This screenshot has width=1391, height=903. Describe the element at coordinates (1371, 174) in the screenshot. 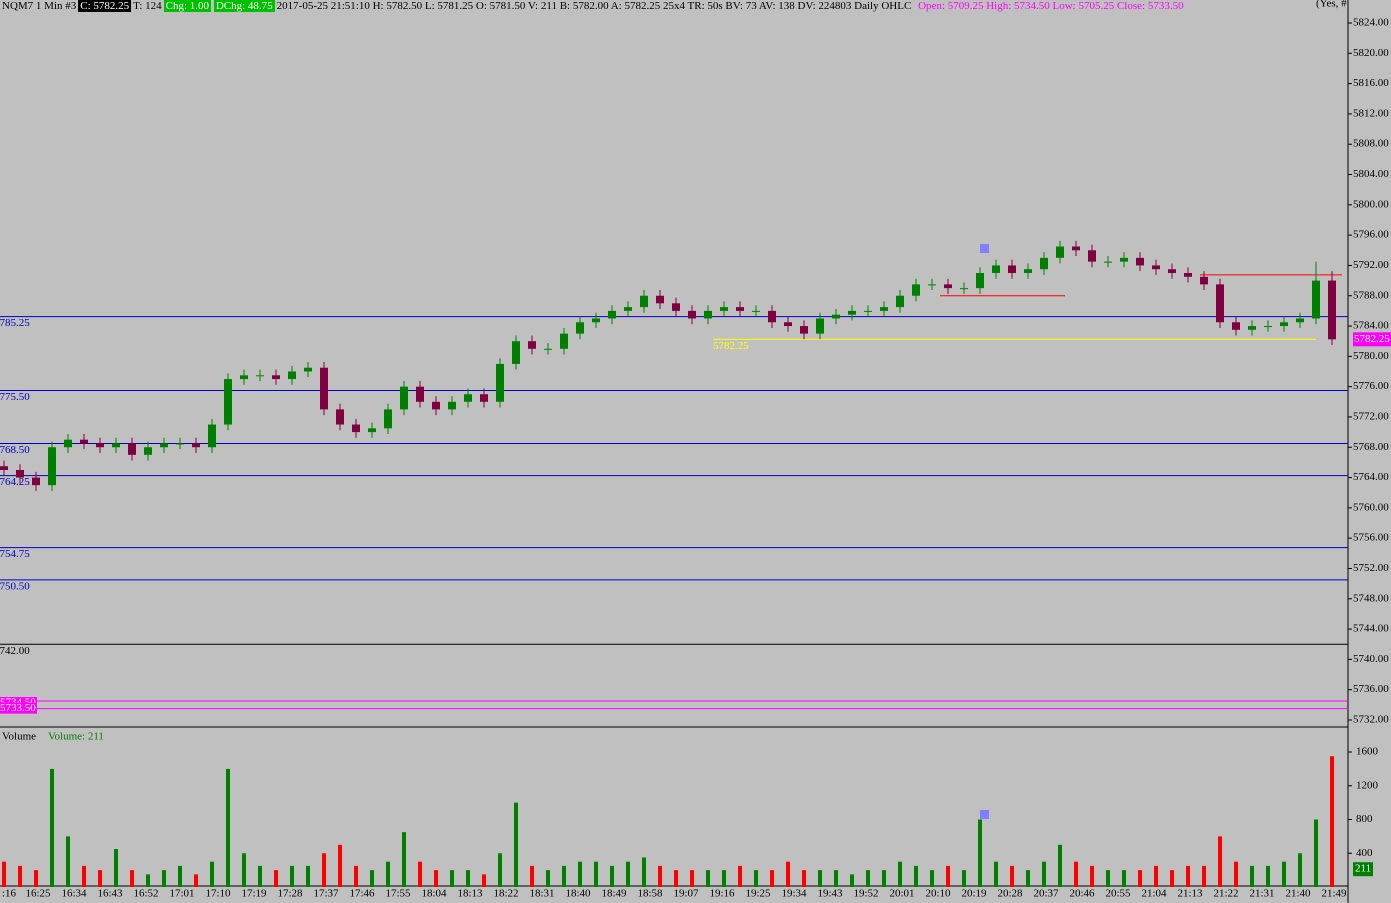

I see `y-tick-label: 5804.00` at that location.